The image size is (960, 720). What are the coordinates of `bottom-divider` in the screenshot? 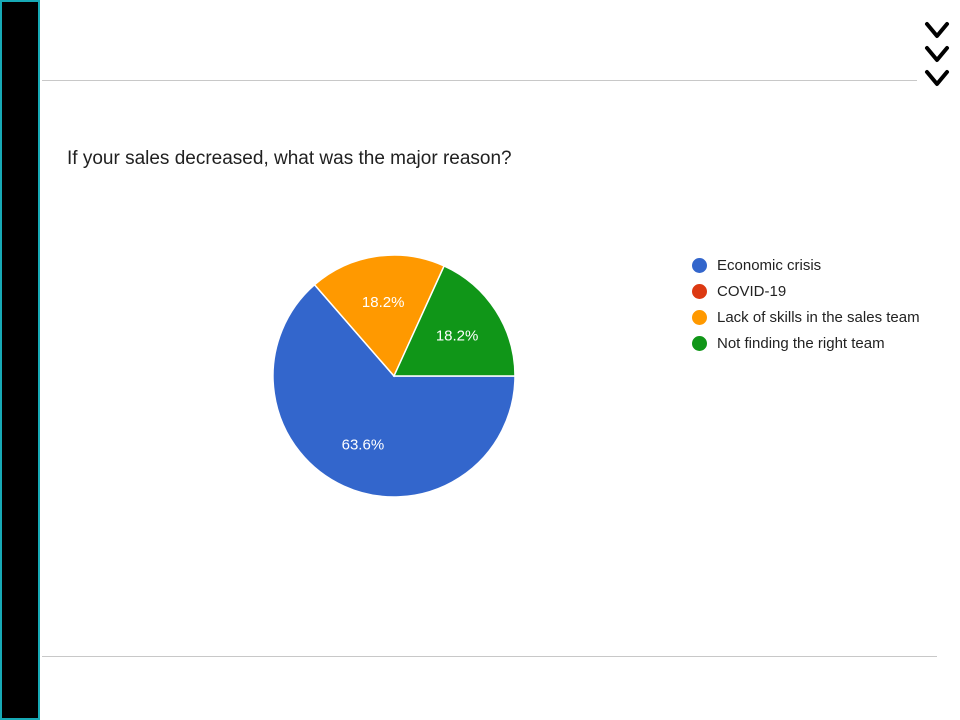 It's located at (489, 656).